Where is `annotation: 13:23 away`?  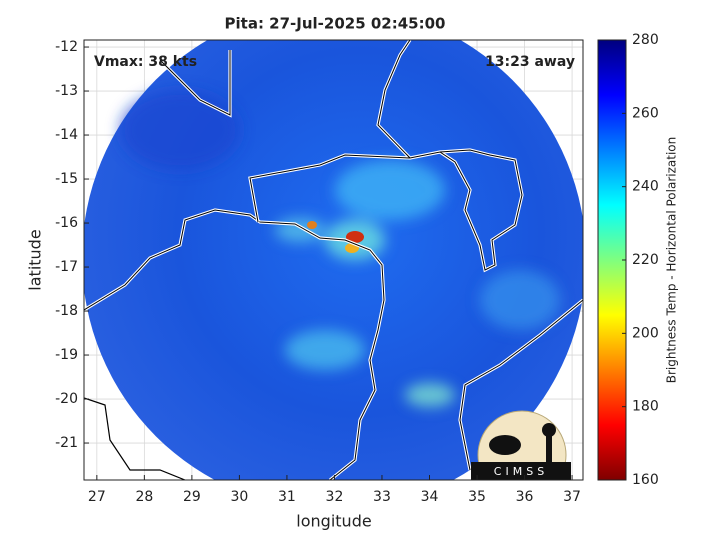 annotation: 13:23 away is located at coordinates (530, 62).